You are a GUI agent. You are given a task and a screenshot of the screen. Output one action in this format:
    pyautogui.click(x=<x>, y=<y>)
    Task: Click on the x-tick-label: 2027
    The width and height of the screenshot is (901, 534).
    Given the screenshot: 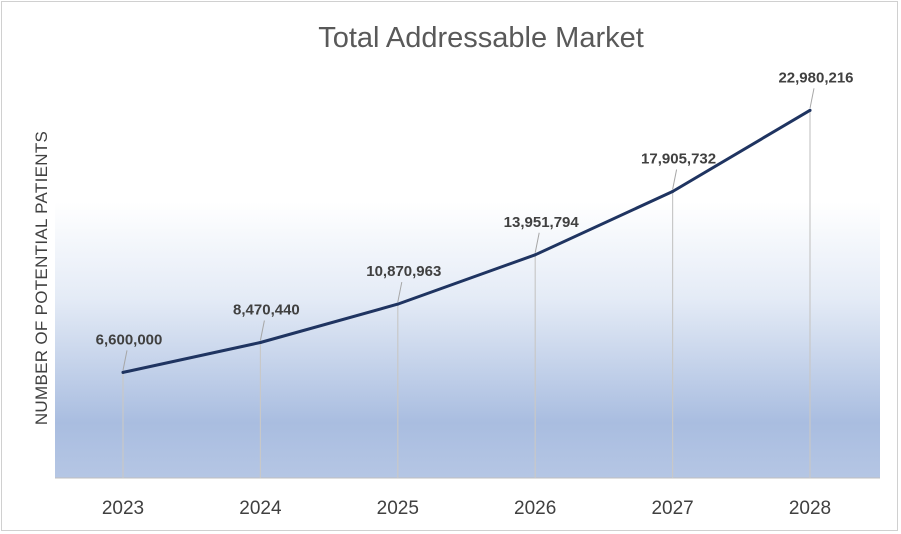 What is the action you would take?
    pyautogui.click(x=672, y=508)
    